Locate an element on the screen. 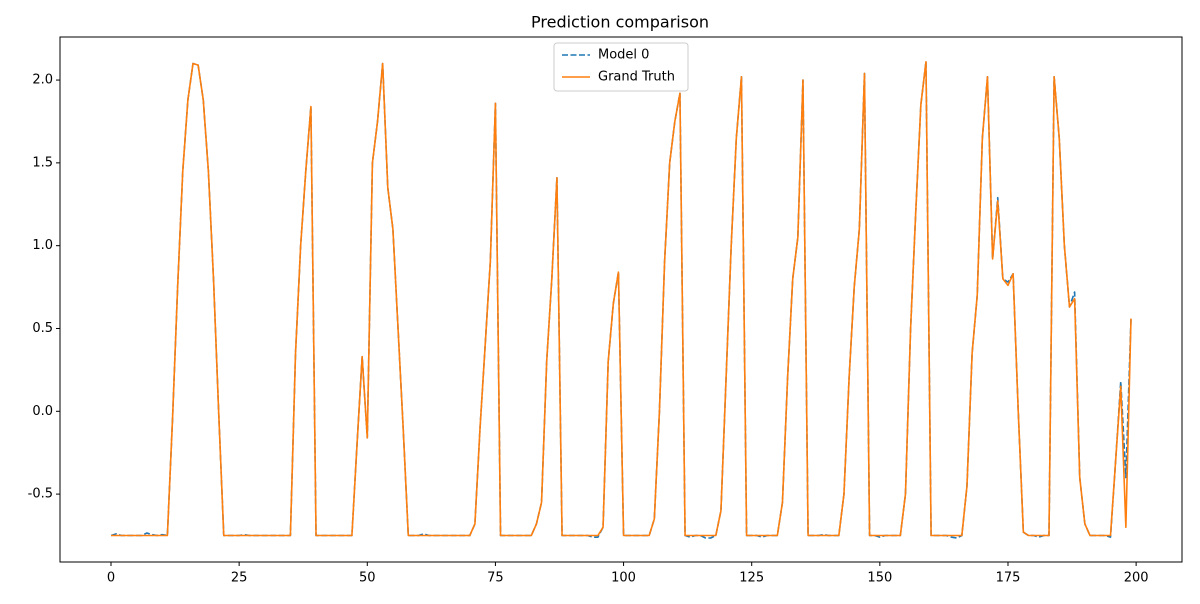 The width and height of the screenshot is (1200, 604). legend-label: Grand Truth is located at coordinates (636, 77).